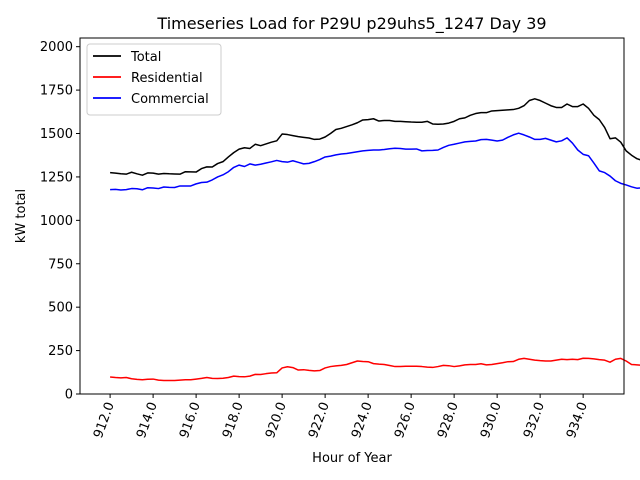 This screenshot has height=480, width=640. What do you see at coordinates (448, 420) in the screenshot?
I see `x-tick-label: 928.0` at bounding box center [448, 420].